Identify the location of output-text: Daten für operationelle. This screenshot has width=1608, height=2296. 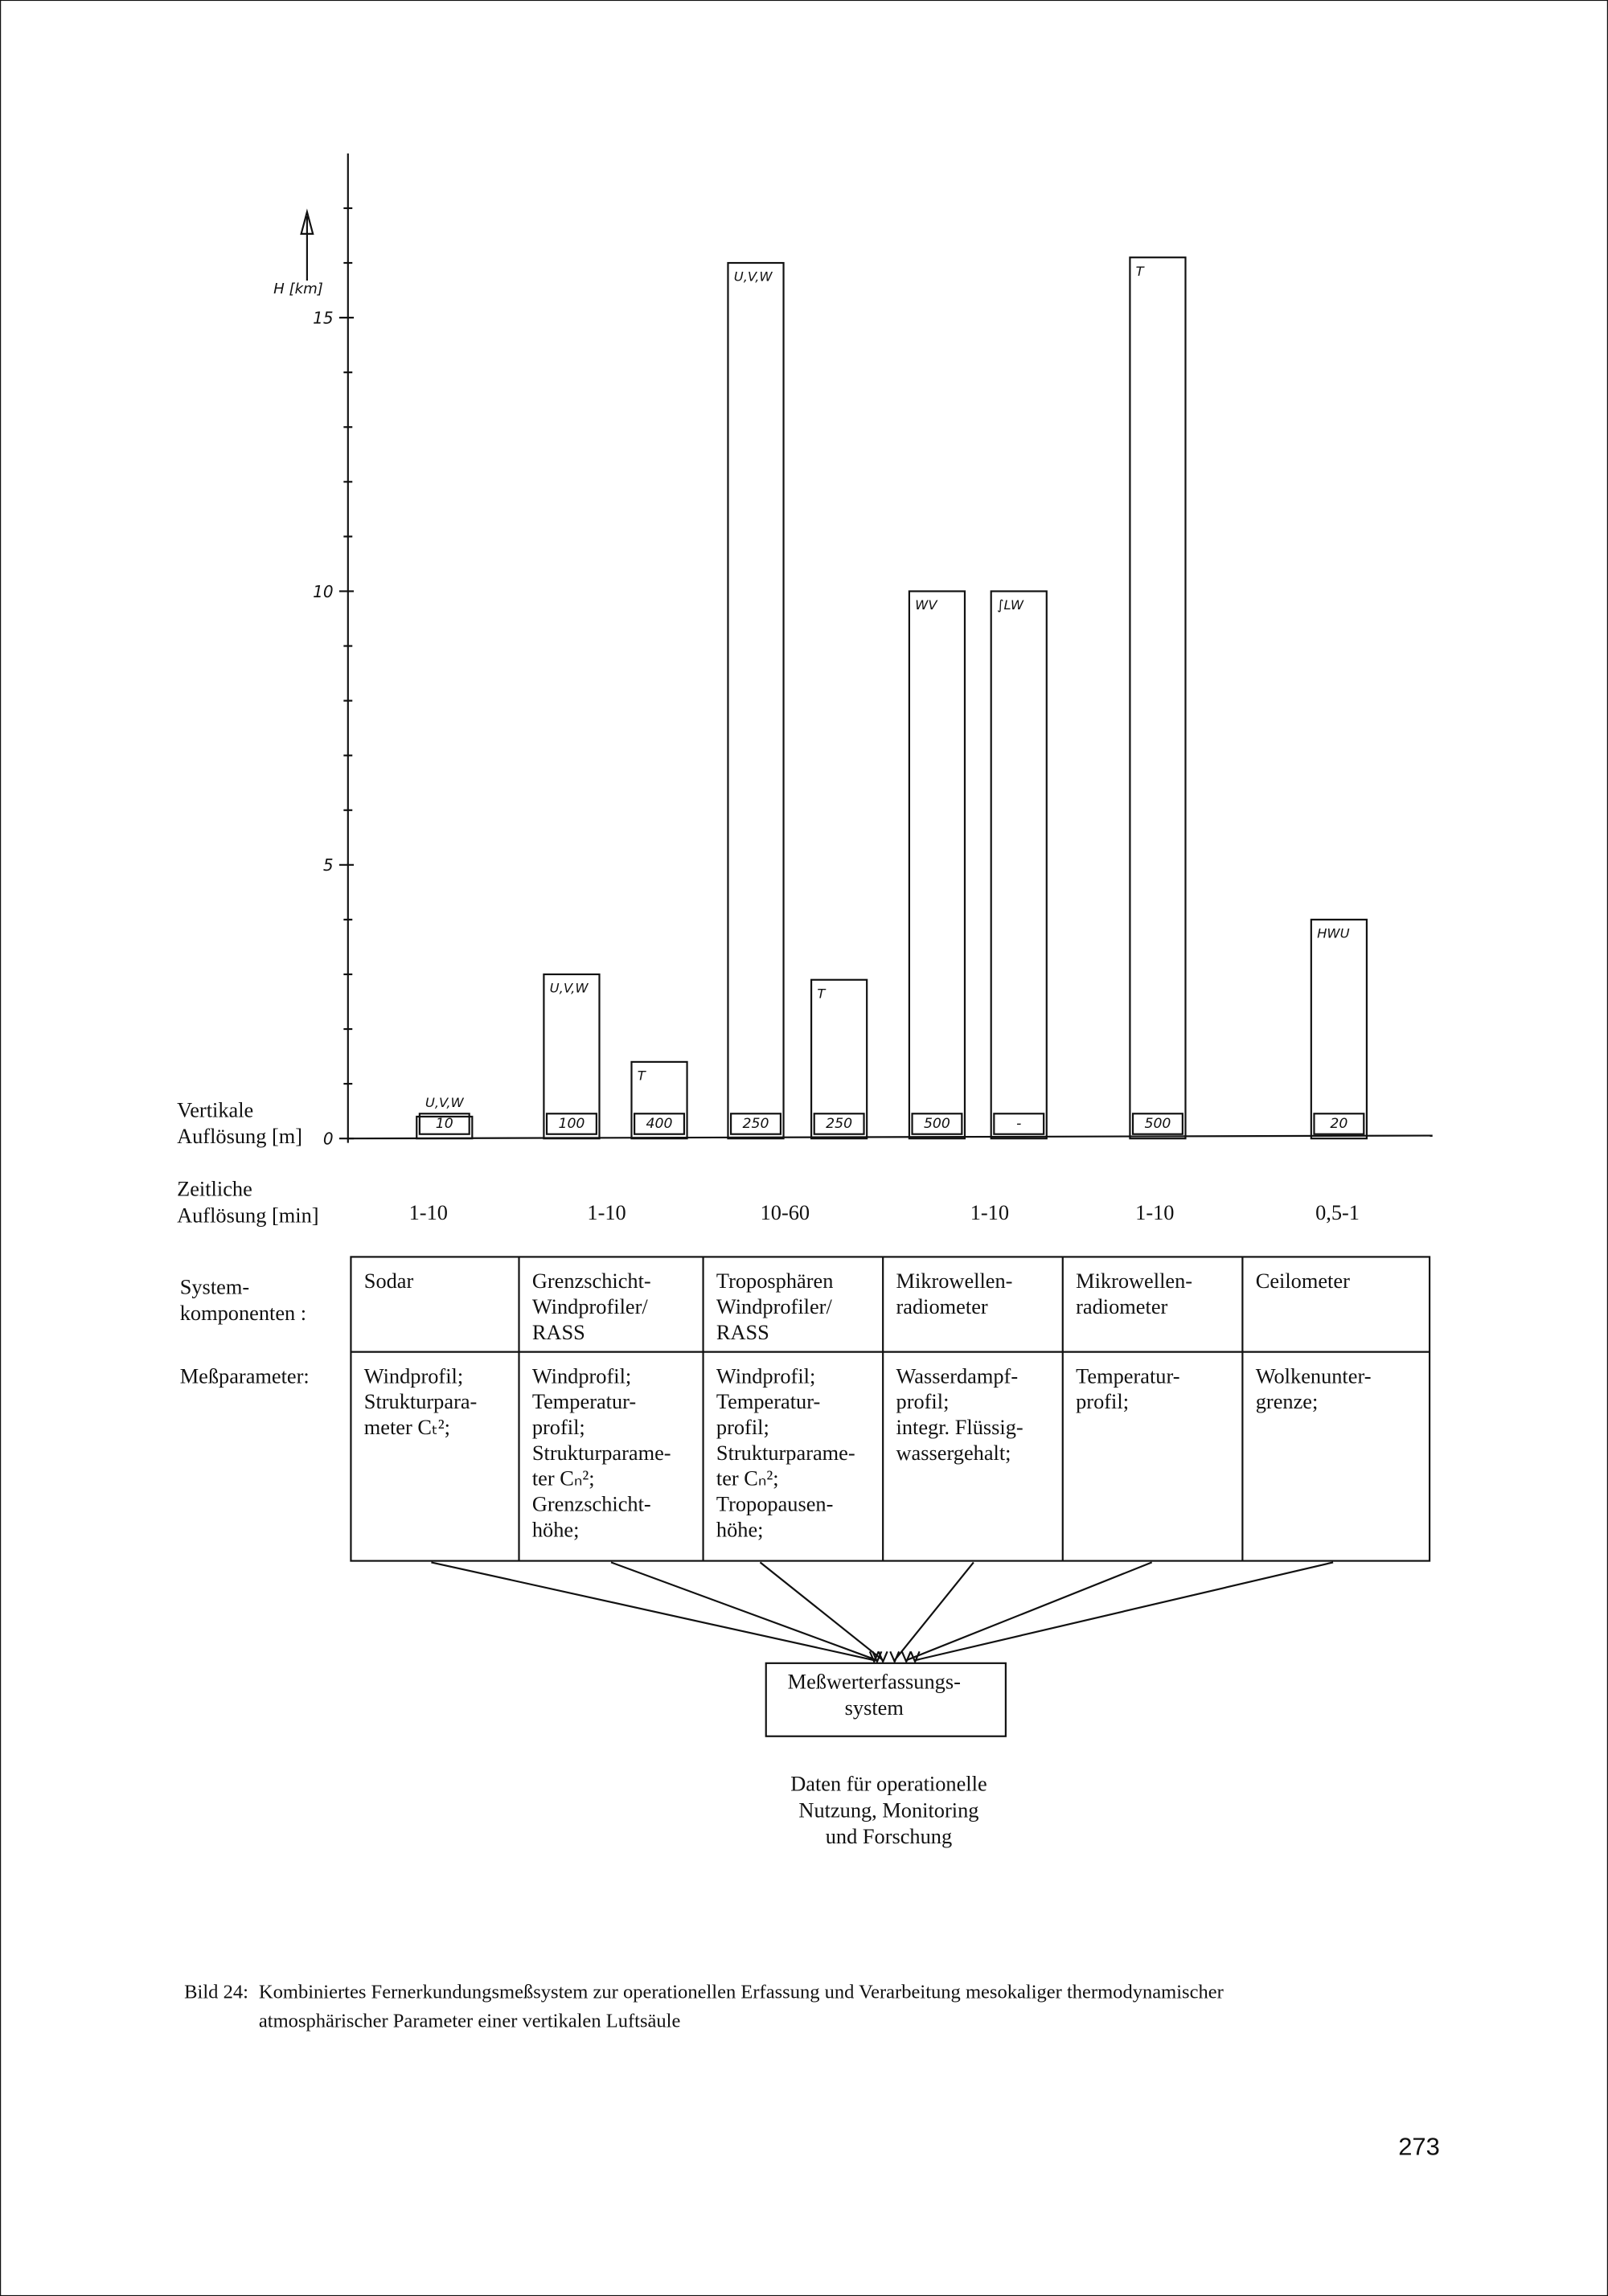
(888, 1784).